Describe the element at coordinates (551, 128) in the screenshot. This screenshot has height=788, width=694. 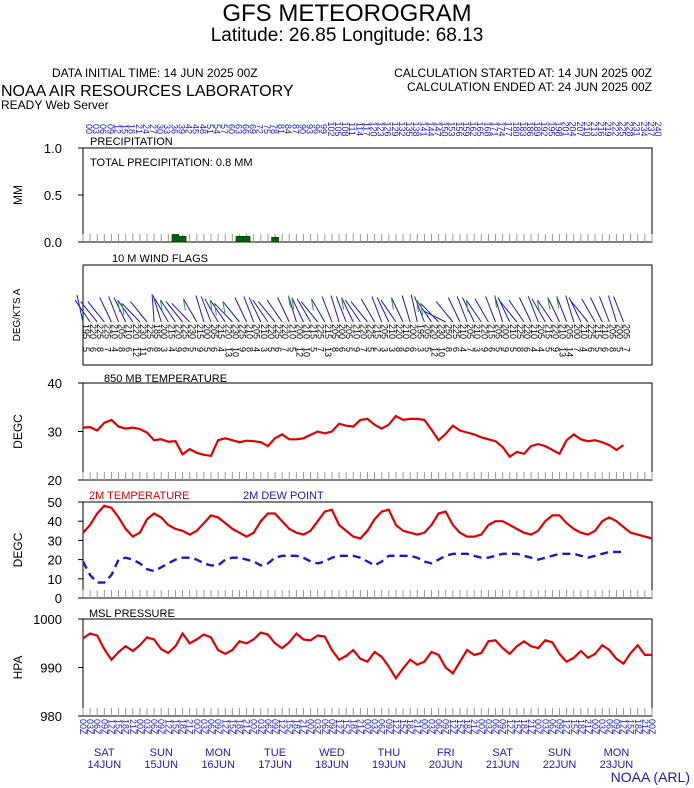
I see `forecast-hour-label: 195` at that location.